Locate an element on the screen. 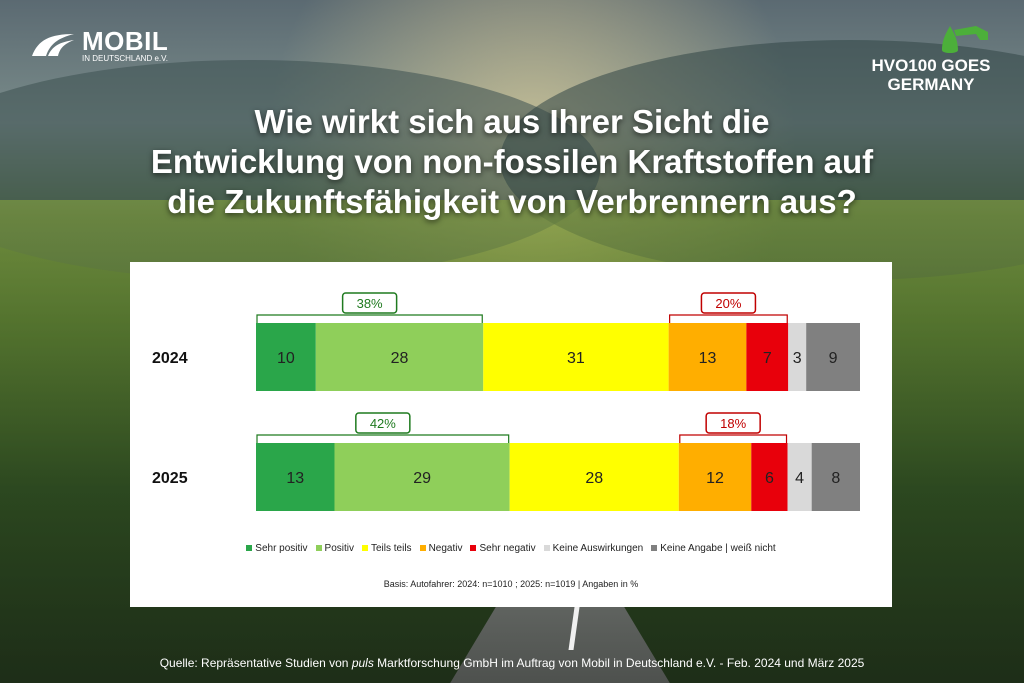 This screenshot has width=1024, height=683. bar-value-label: 12 is located at coordinates (715, 478).